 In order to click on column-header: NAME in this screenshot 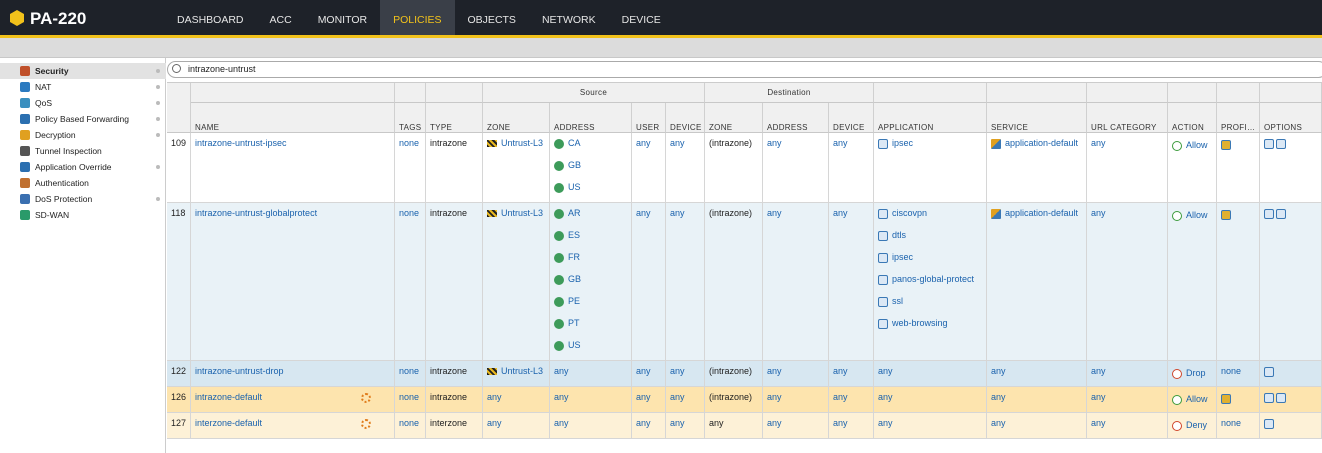, I will do `click(293, 118)`.